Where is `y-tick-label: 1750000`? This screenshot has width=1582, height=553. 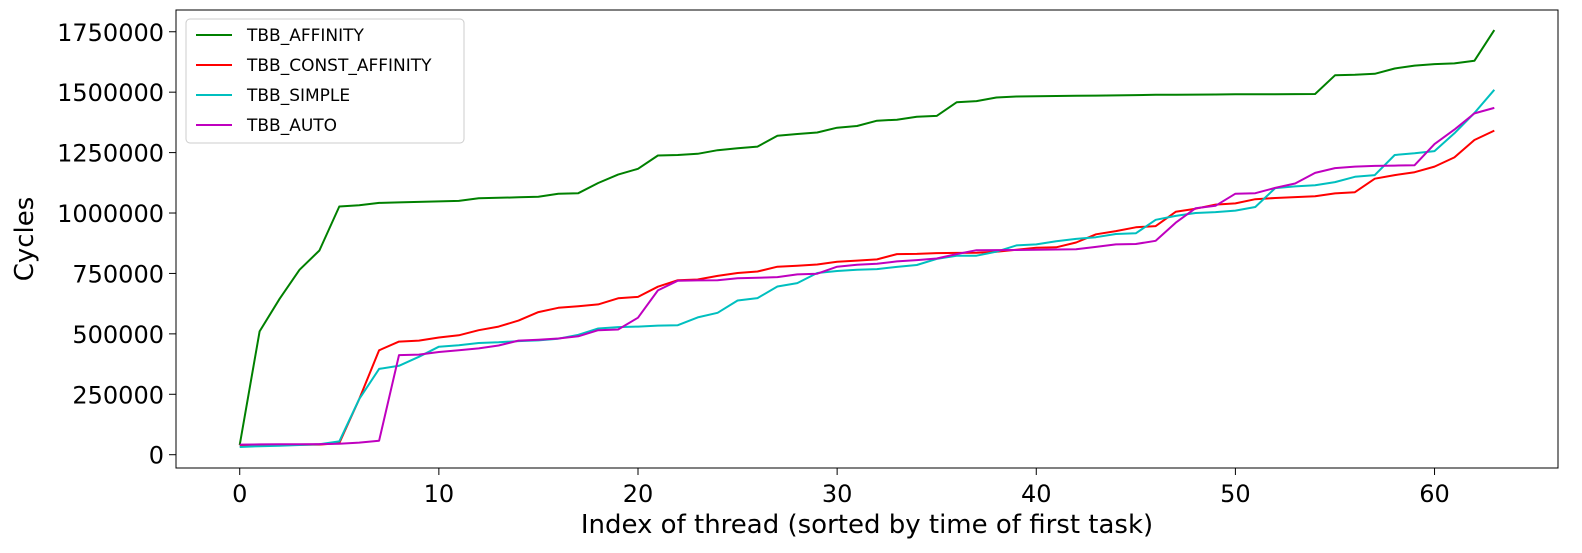 y-tick-label: 1750000 is located at coordinates (110, 33).